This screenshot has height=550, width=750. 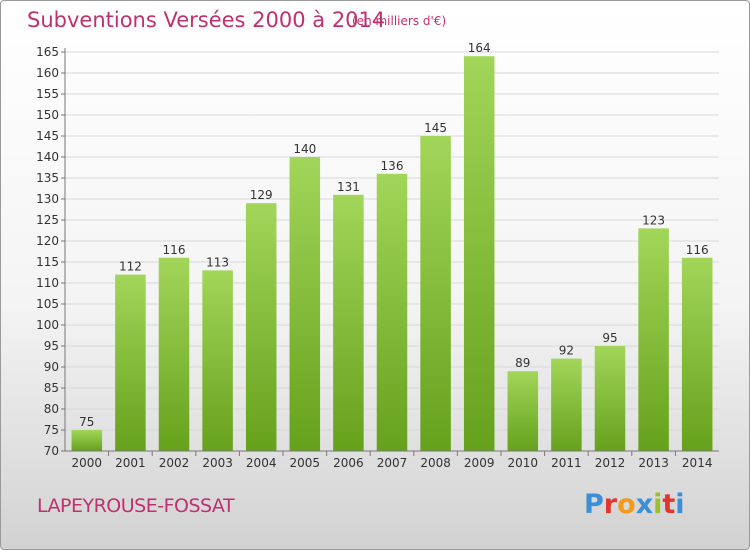 I want to click on bar-2006, so click(x=348, y=323).